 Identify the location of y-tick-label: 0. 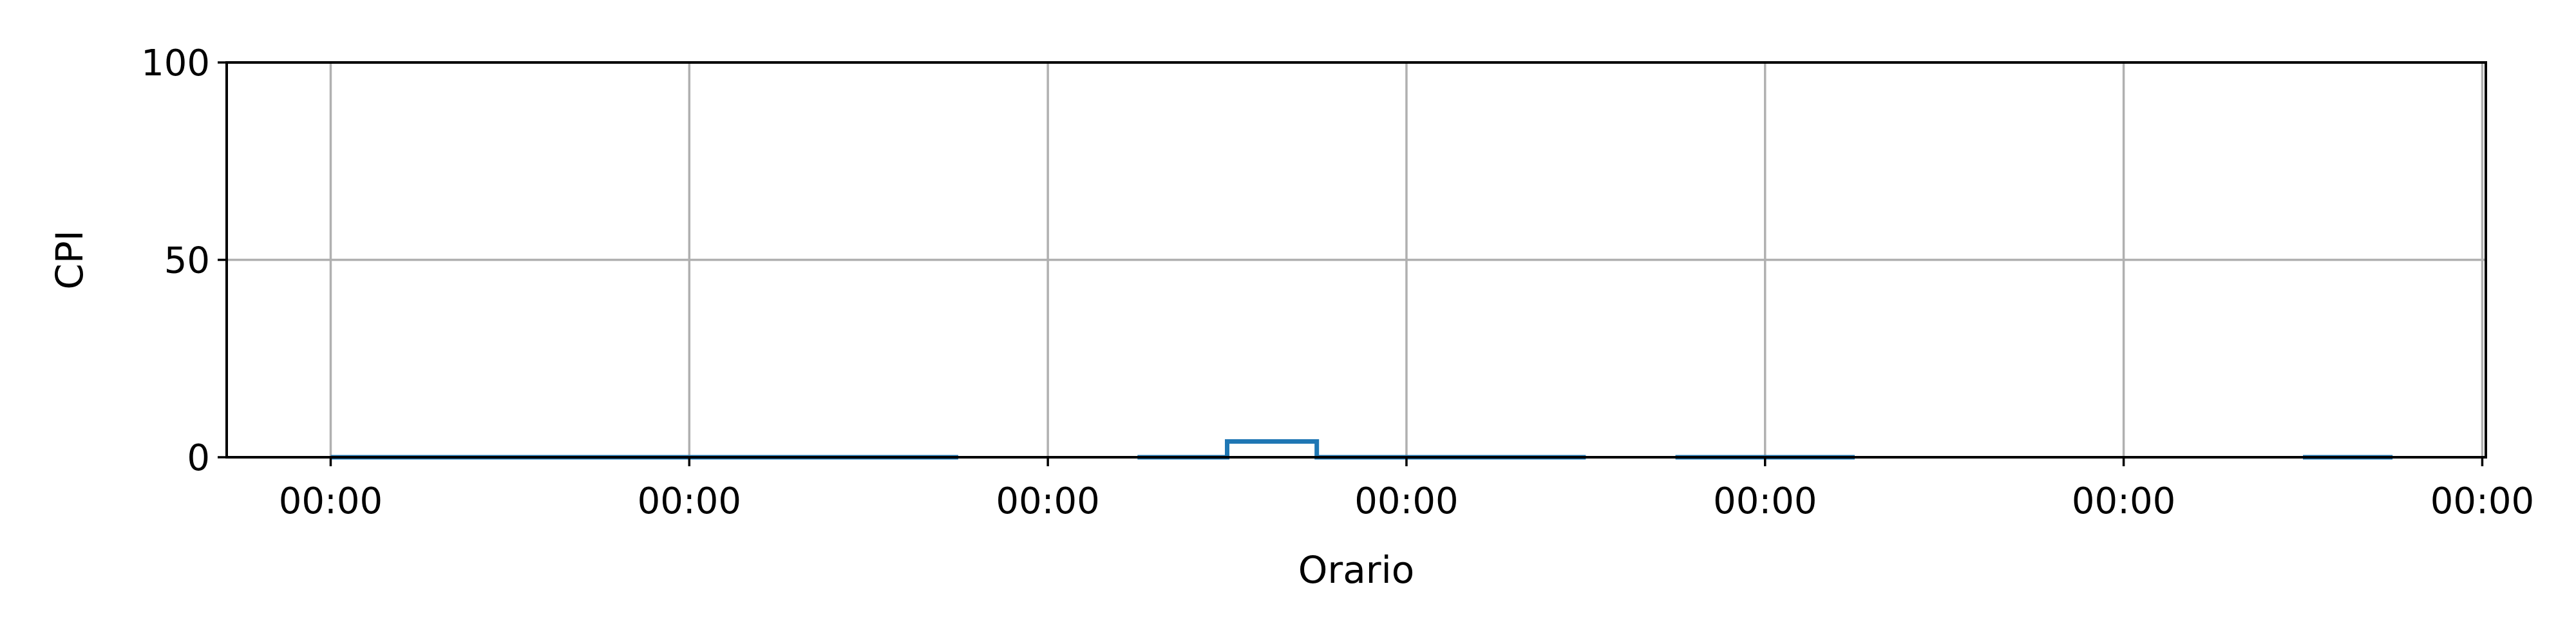
(199, 458).